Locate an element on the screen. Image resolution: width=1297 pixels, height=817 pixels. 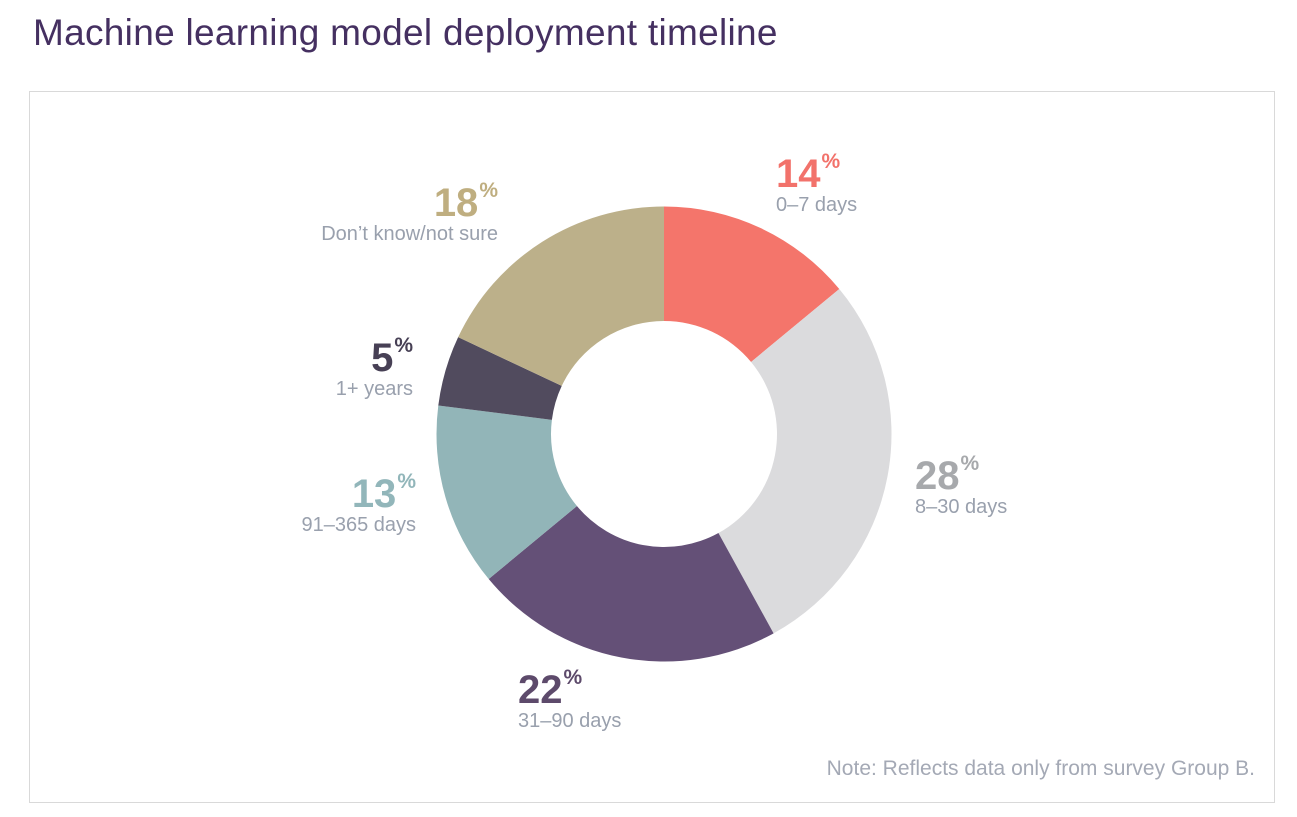
segment-category: 1+ years is located at coordinates (374, 389).